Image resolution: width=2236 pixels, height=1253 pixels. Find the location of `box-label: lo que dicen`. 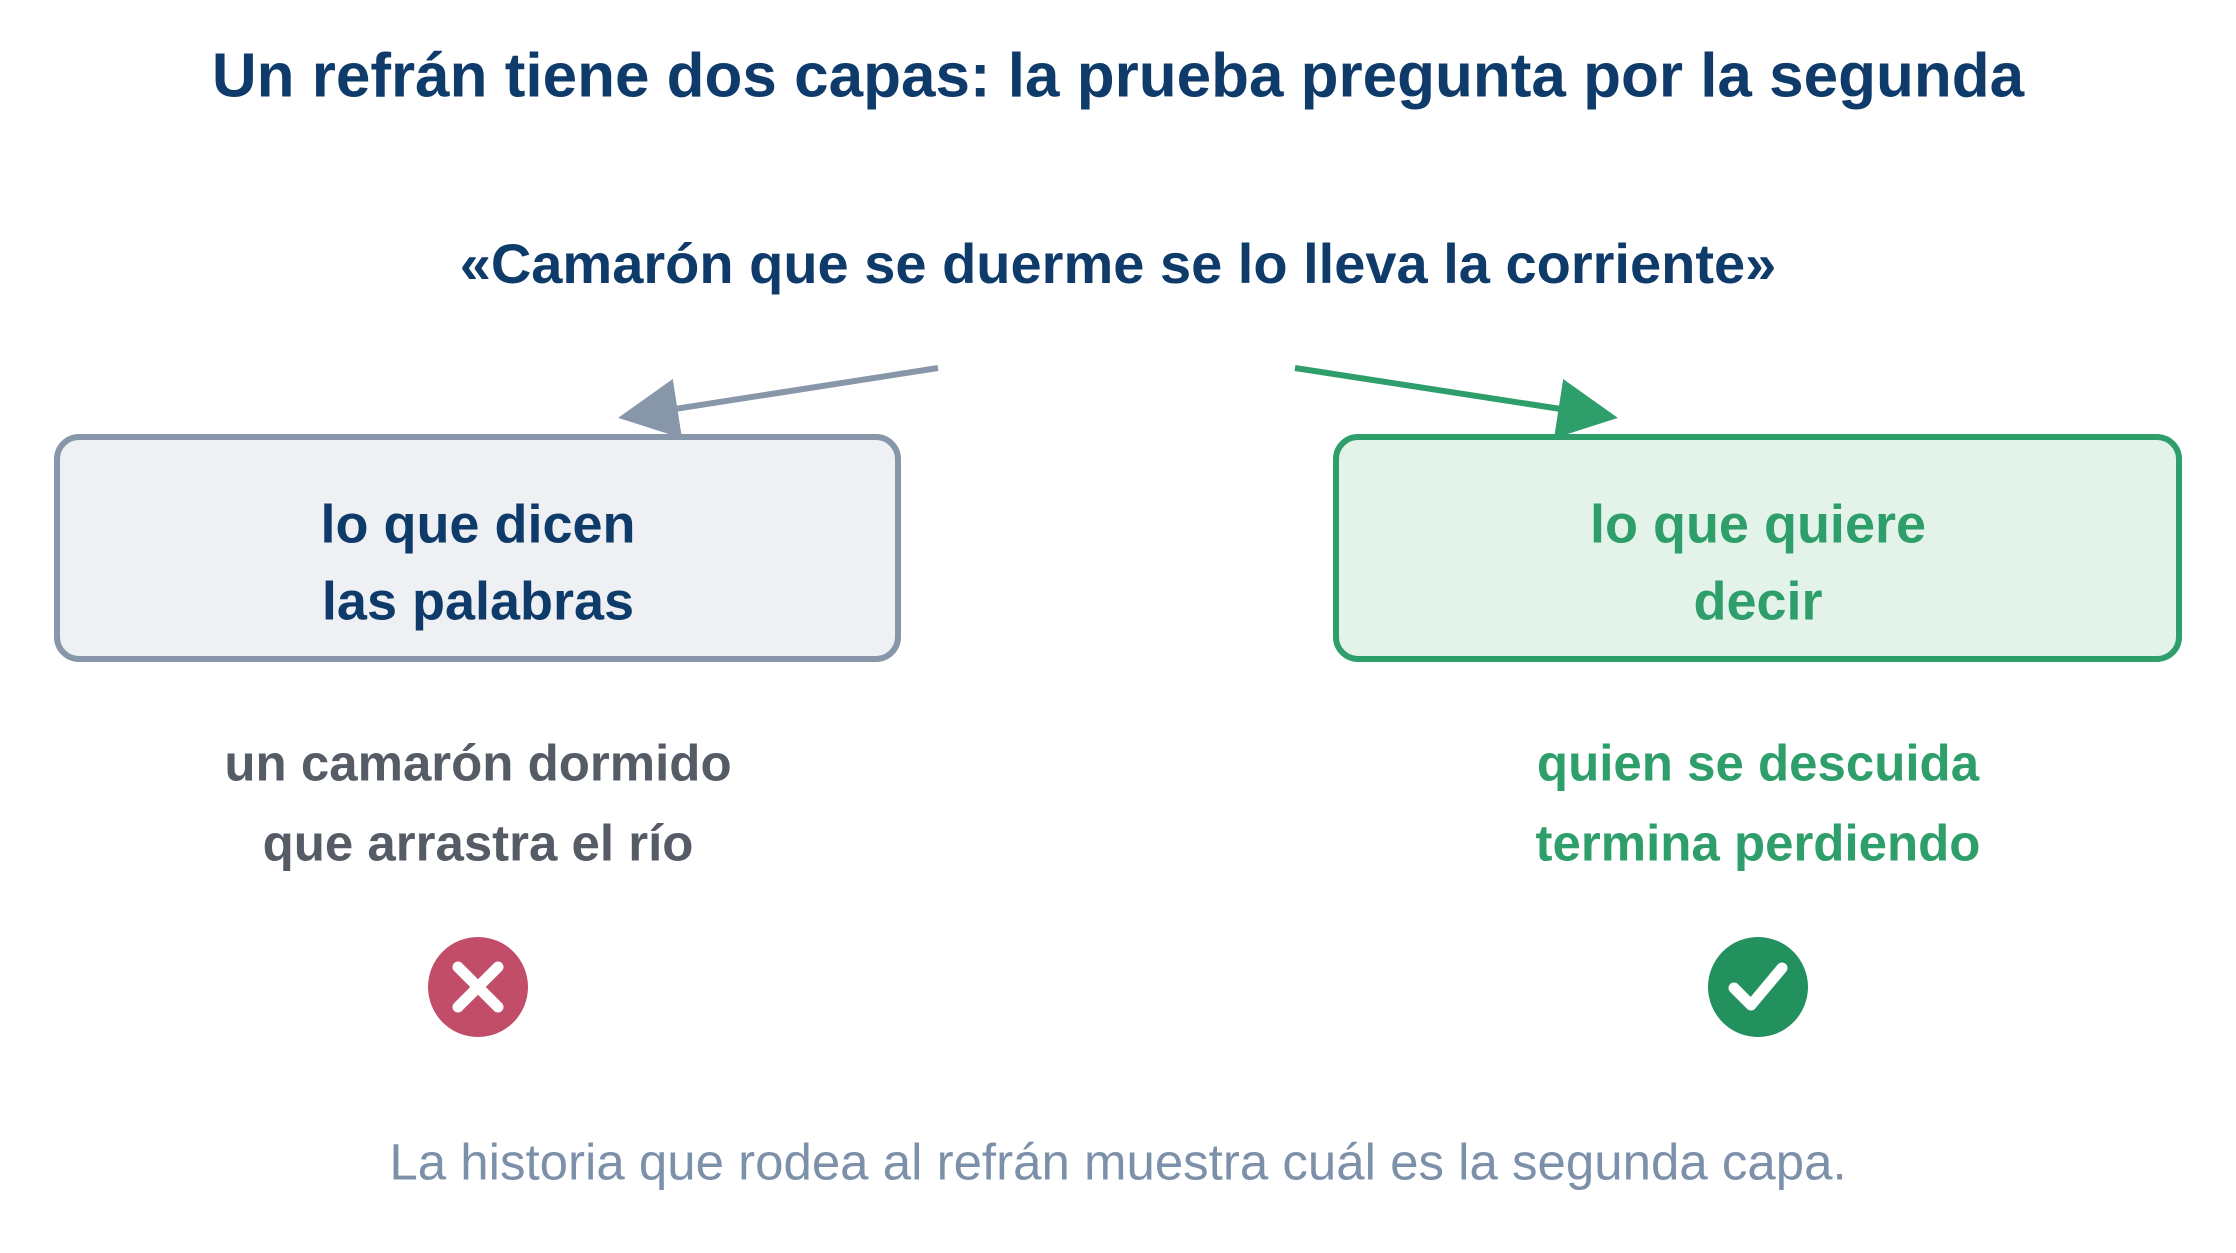

box-label: lo que dicen is located at coordinates (477, 524).